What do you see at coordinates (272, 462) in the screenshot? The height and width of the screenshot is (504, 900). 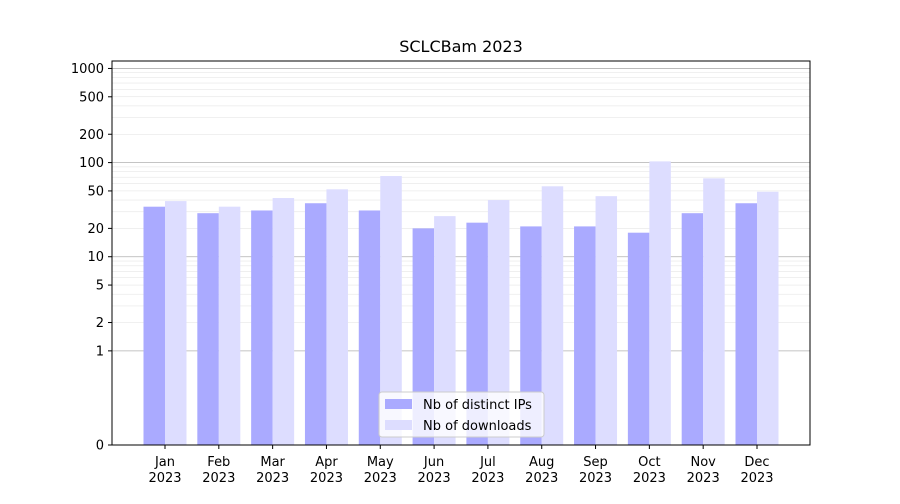 I see `x-tick-label-month: Mar` at bounding box center [272, 462].